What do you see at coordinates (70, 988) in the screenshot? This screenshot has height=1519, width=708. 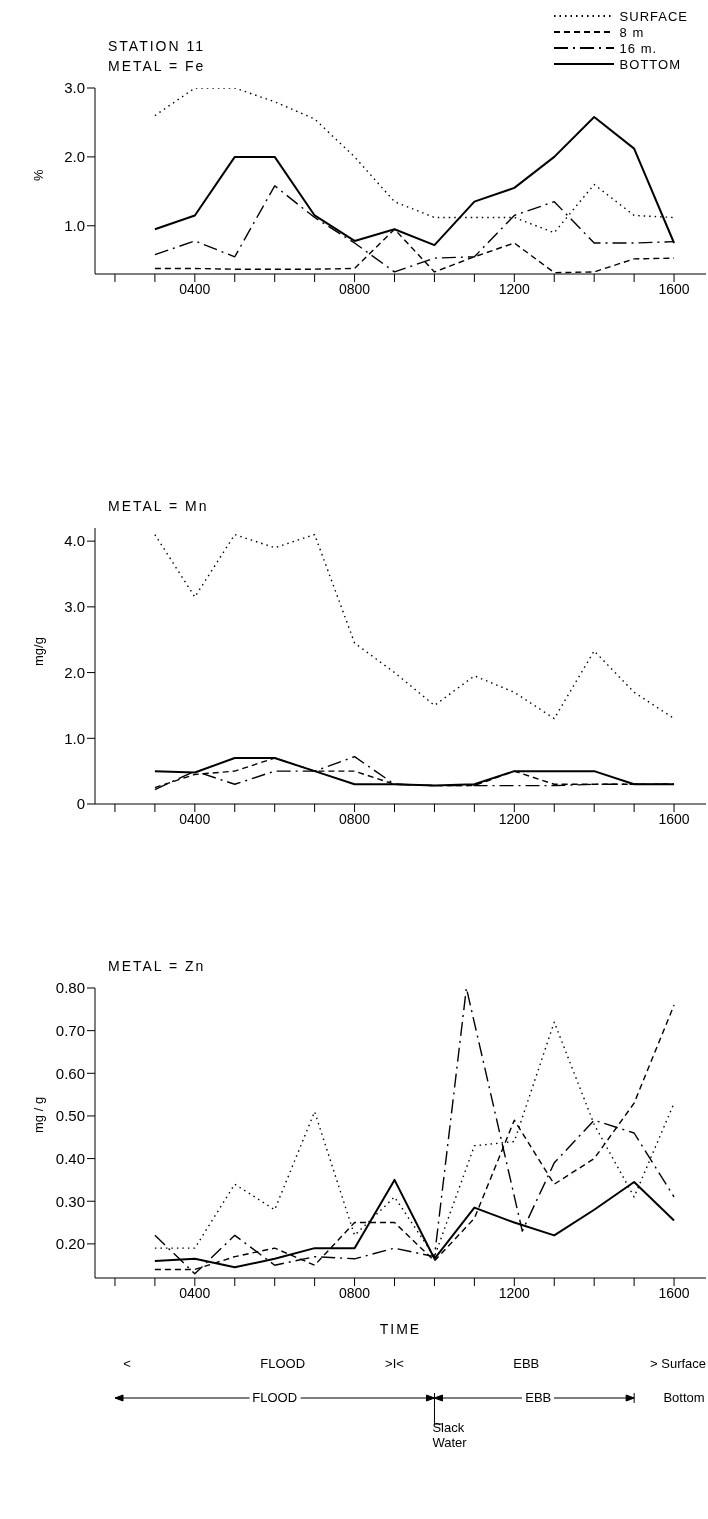 I see `y-tick-label: 0.80` at bounding box center [70, 988].